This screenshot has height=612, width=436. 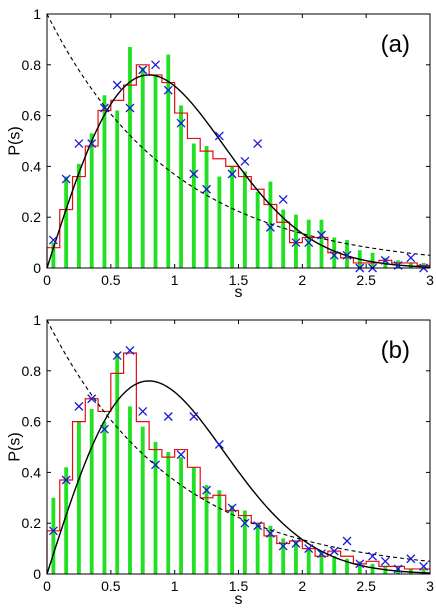 What do you see at coordinates (32, 116) in the screenshot?
I see `y-tick-label: 0.6` at bounding box center [32, 116].